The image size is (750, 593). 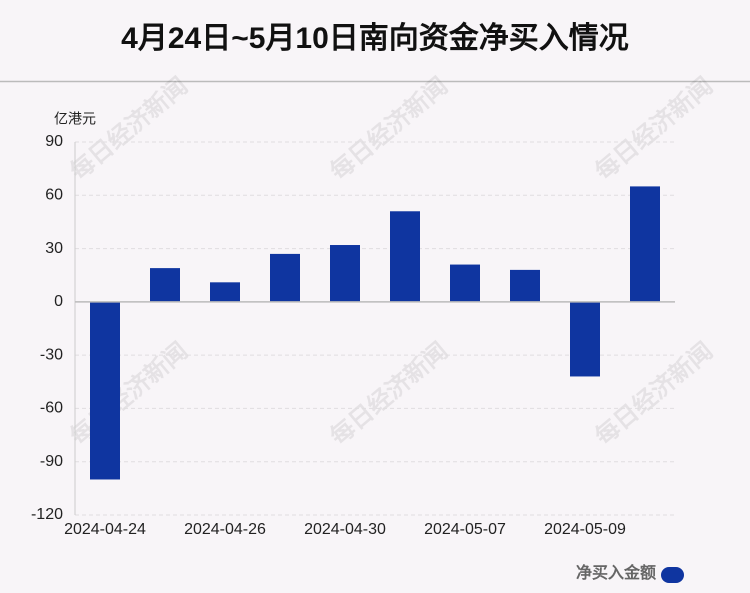 I want to click on y-tick-label: -120, so click(x=47, y=514).